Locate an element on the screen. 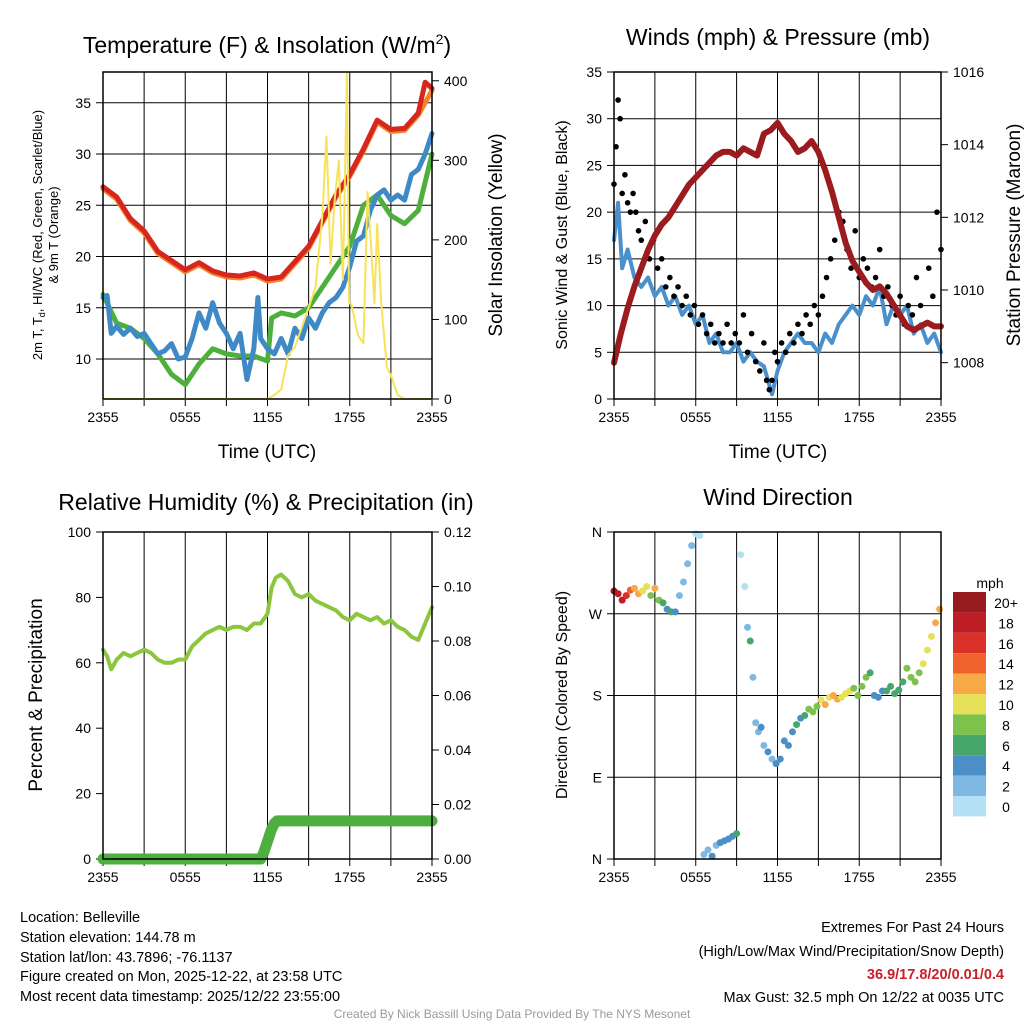 The image size is (1024, 1024). legend-label: 20+ is located at coordinates (1006, 603).